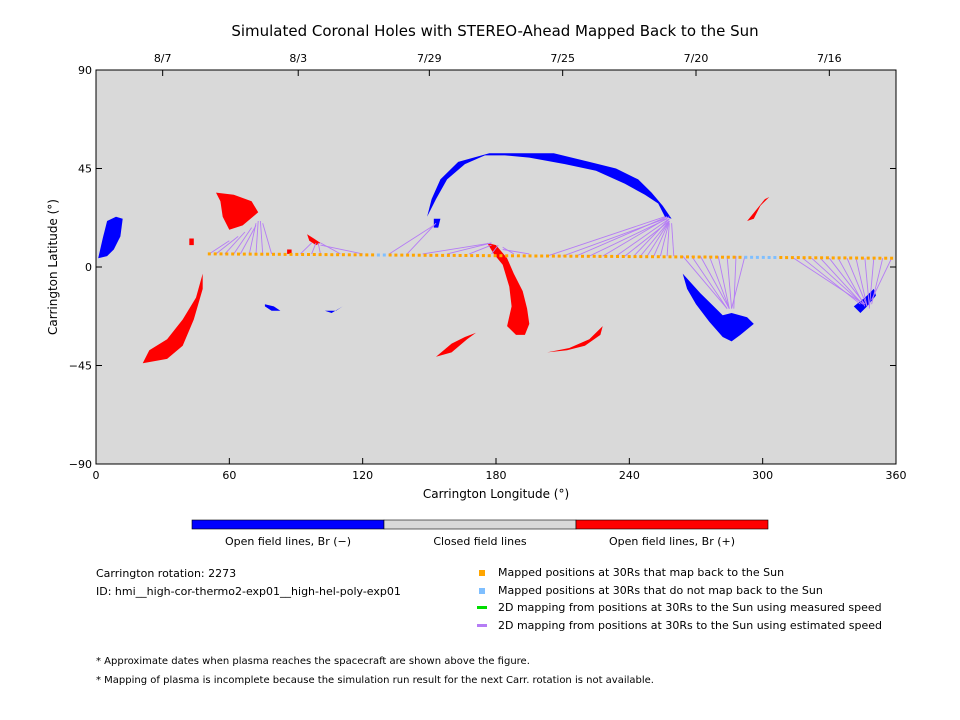 Image resolution: width=960 pixels, height=720 pixels. I want to click on y-axis-label: Carrington Latitude (°), so click(53, 267).